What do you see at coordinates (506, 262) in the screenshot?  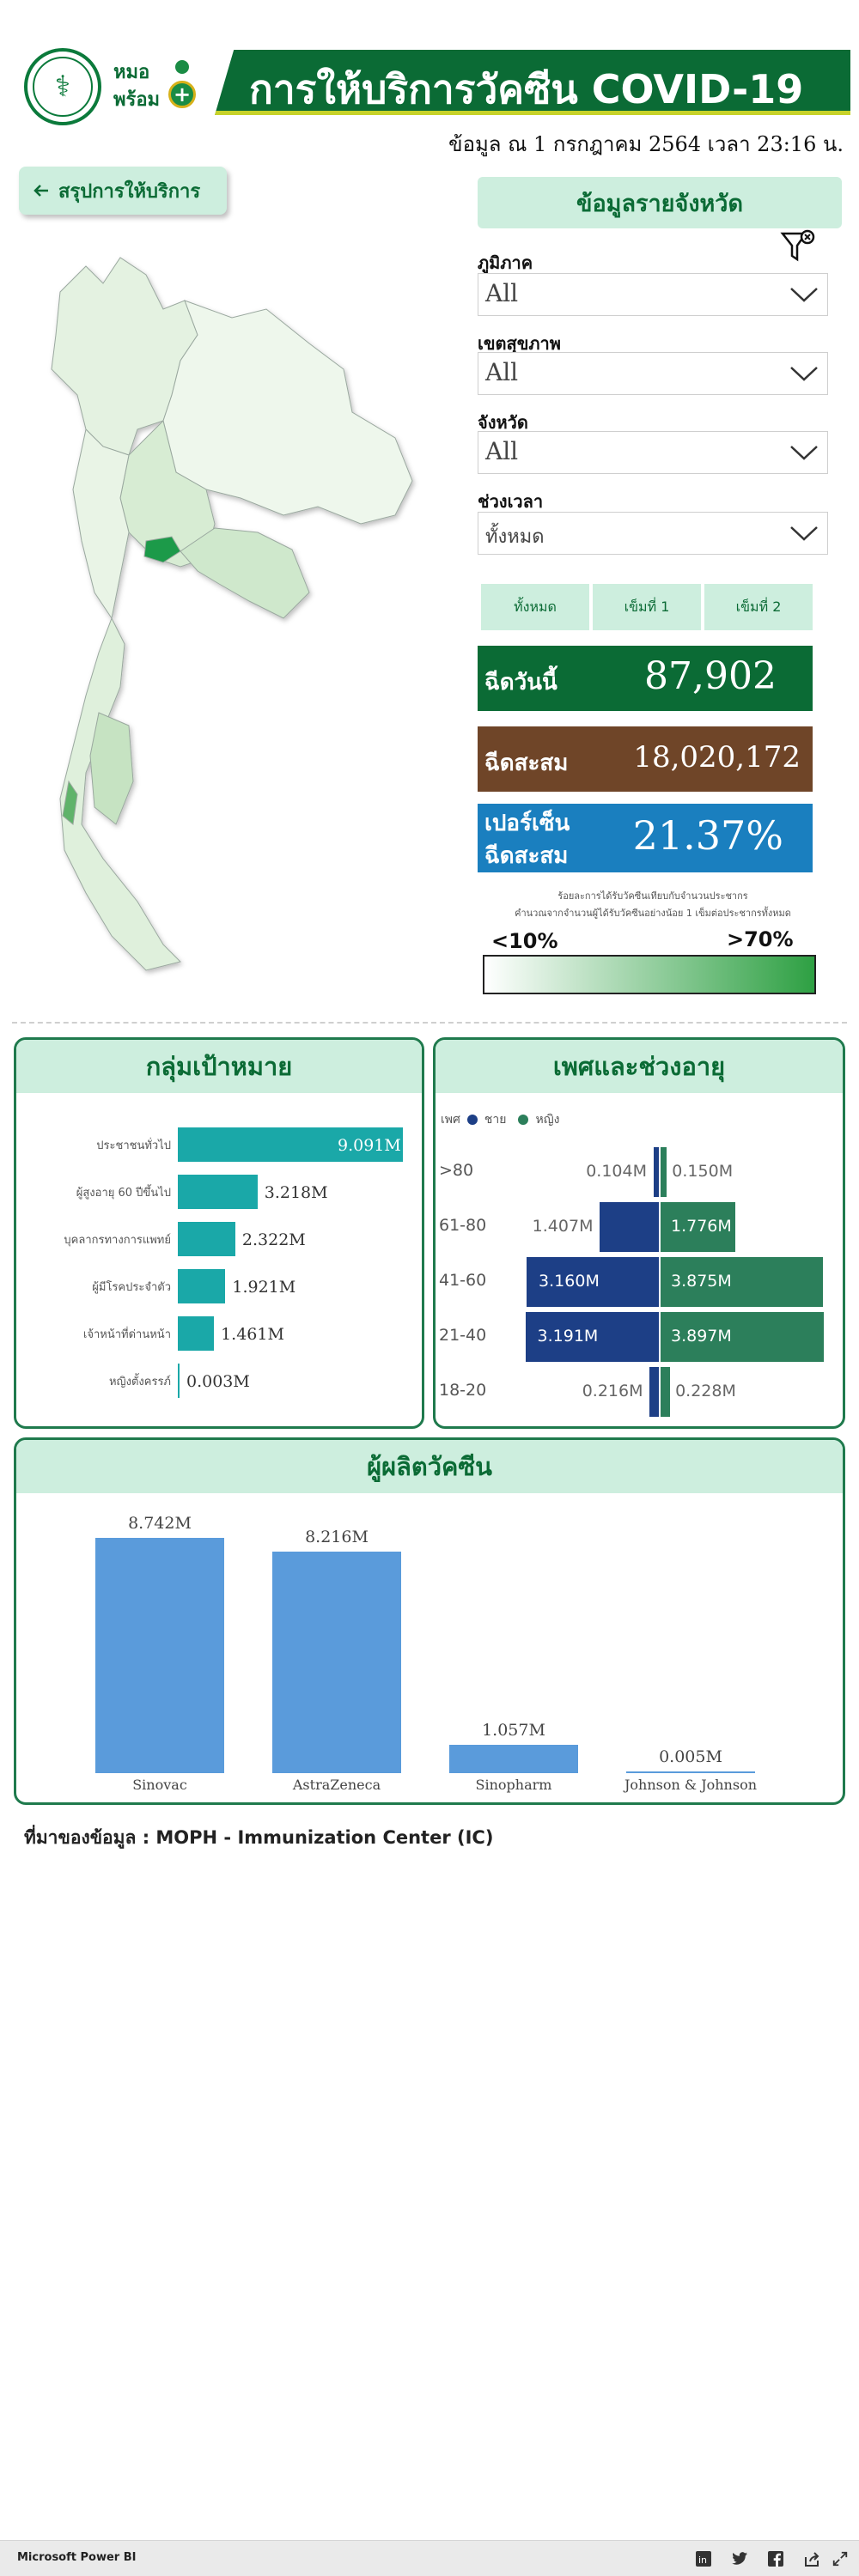 I see `region-filter-label: ภูมิภาค` at bounding box center [506, 262].